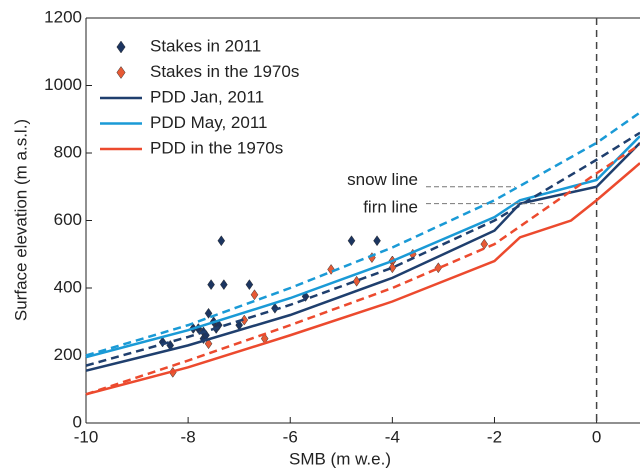  What do you see at coordinates (77, 421) in the screenshot?
I see `y-tick-label: 0` at bounding box center [77, 421].